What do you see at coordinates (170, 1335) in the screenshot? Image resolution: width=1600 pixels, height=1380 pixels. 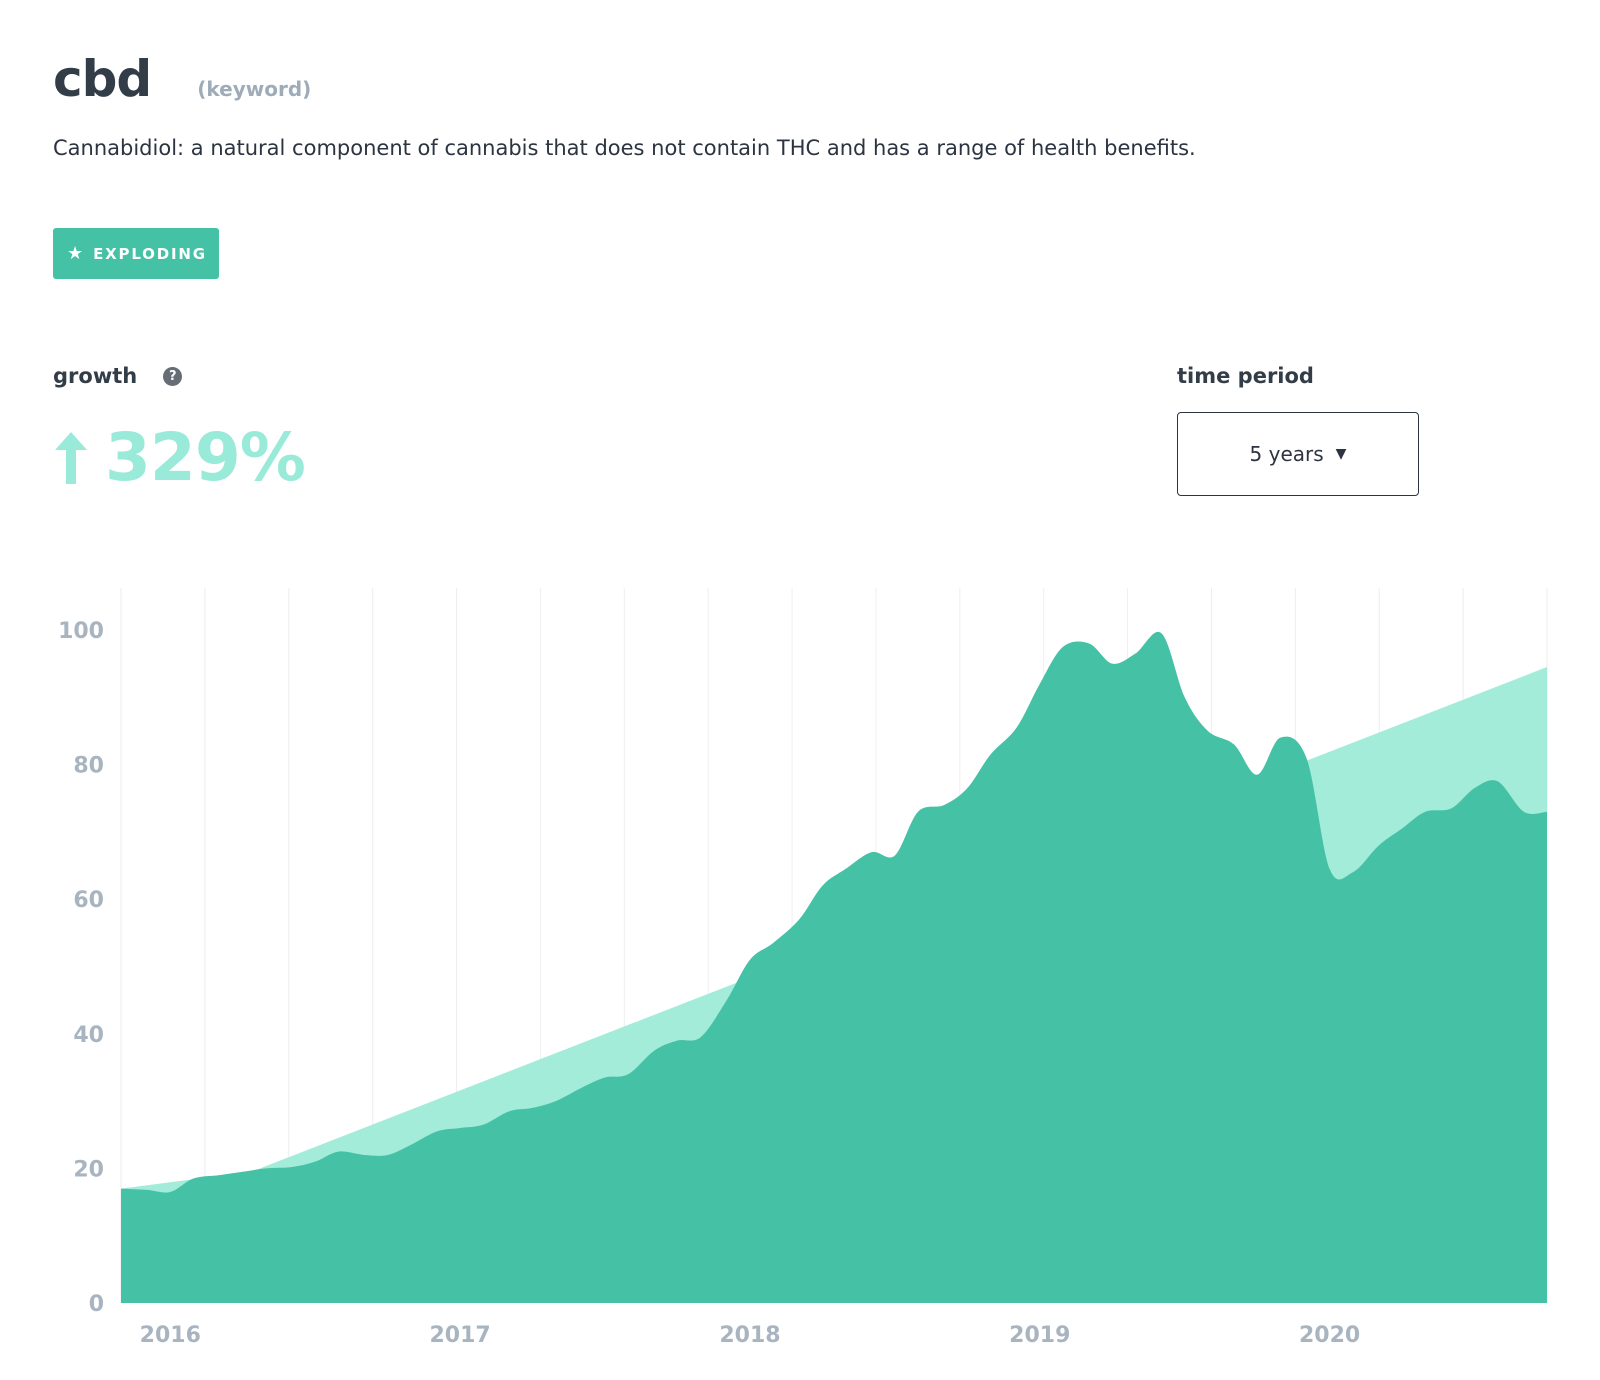 I see `x-tick-label: 2016` at bounding box center [170, 1335].